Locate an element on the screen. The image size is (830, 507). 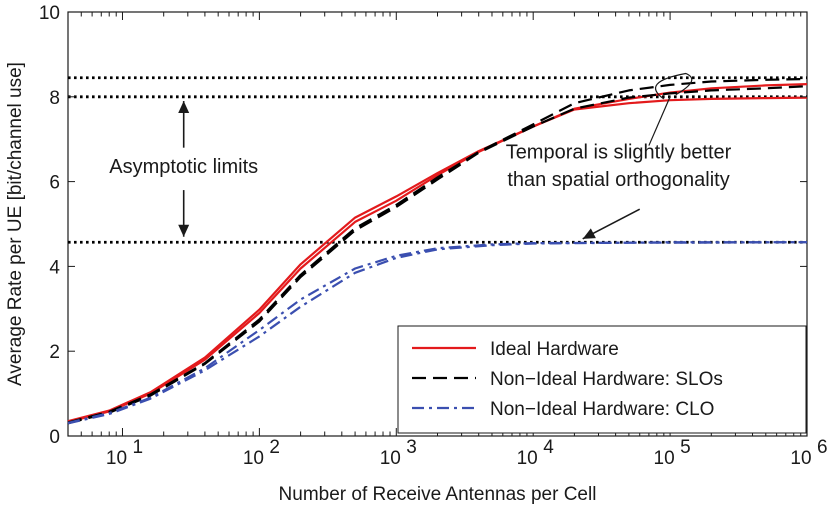
y-tick-label-3: 6 is located at coordinates (54, 183).